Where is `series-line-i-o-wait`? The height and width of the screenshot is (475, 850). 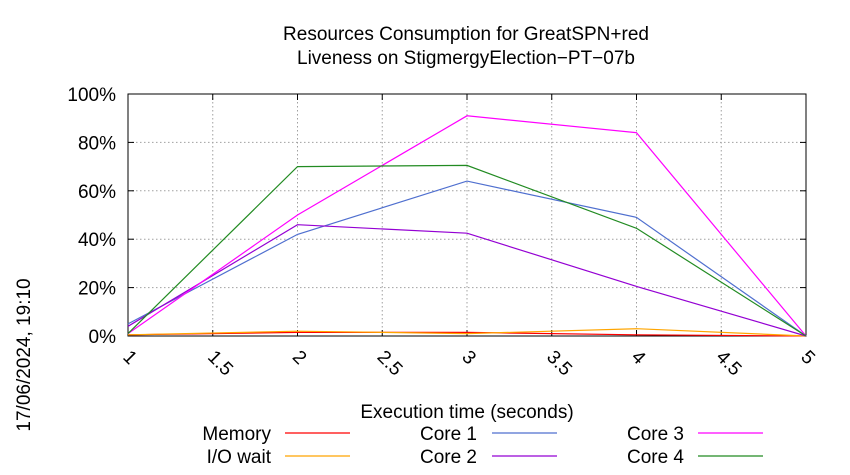 series-line-i-o-wait is located at coordinates (467, 332).